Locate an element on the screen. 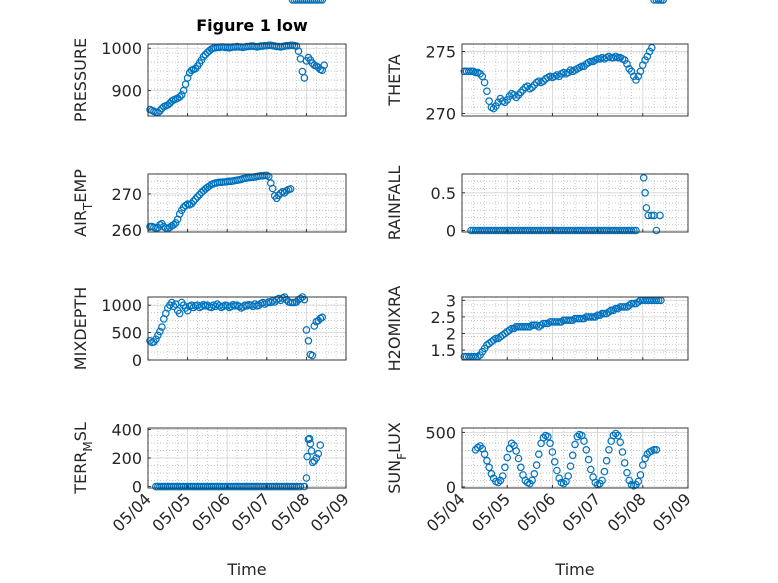 The width and height of the screenshot is (778, 583). subplot-mixdepth: 0 500 1000 MIXDEPTH is located at coordinates (209, 328).